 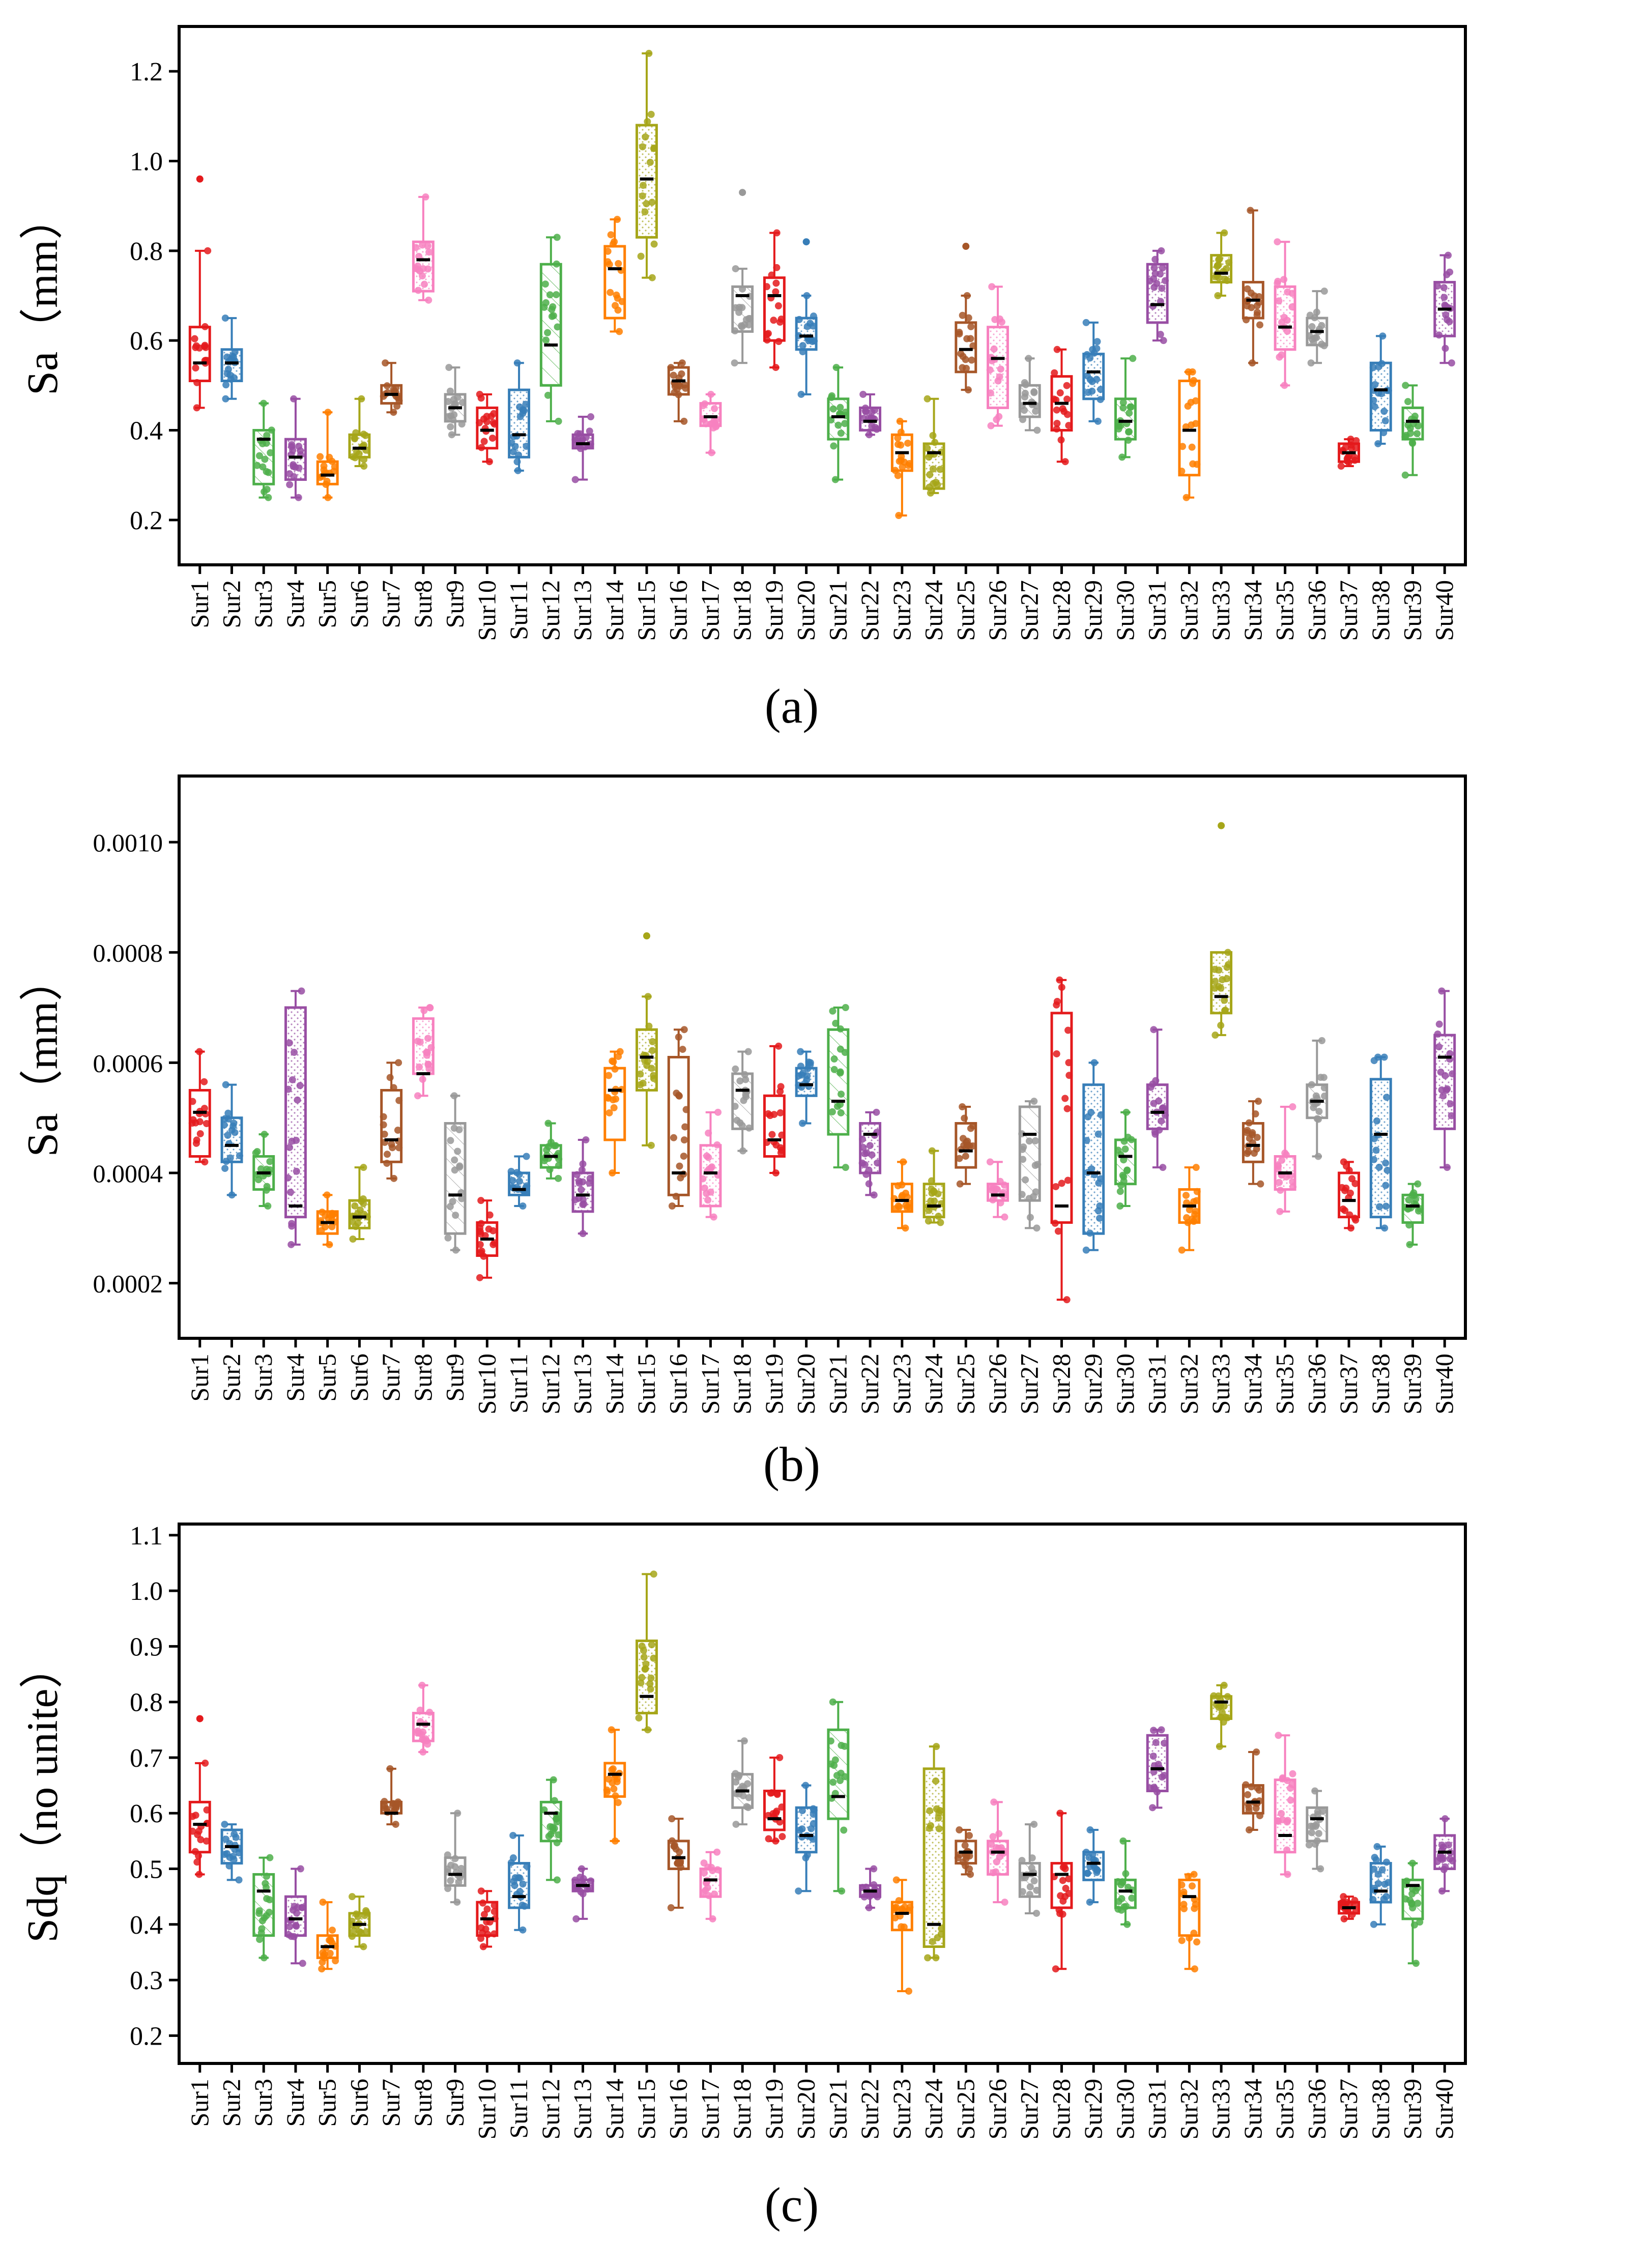 What do you see at coordinates (742, 1783) in the screenshot?
I see `box-Sur18` at bounding box center [742, 1783].